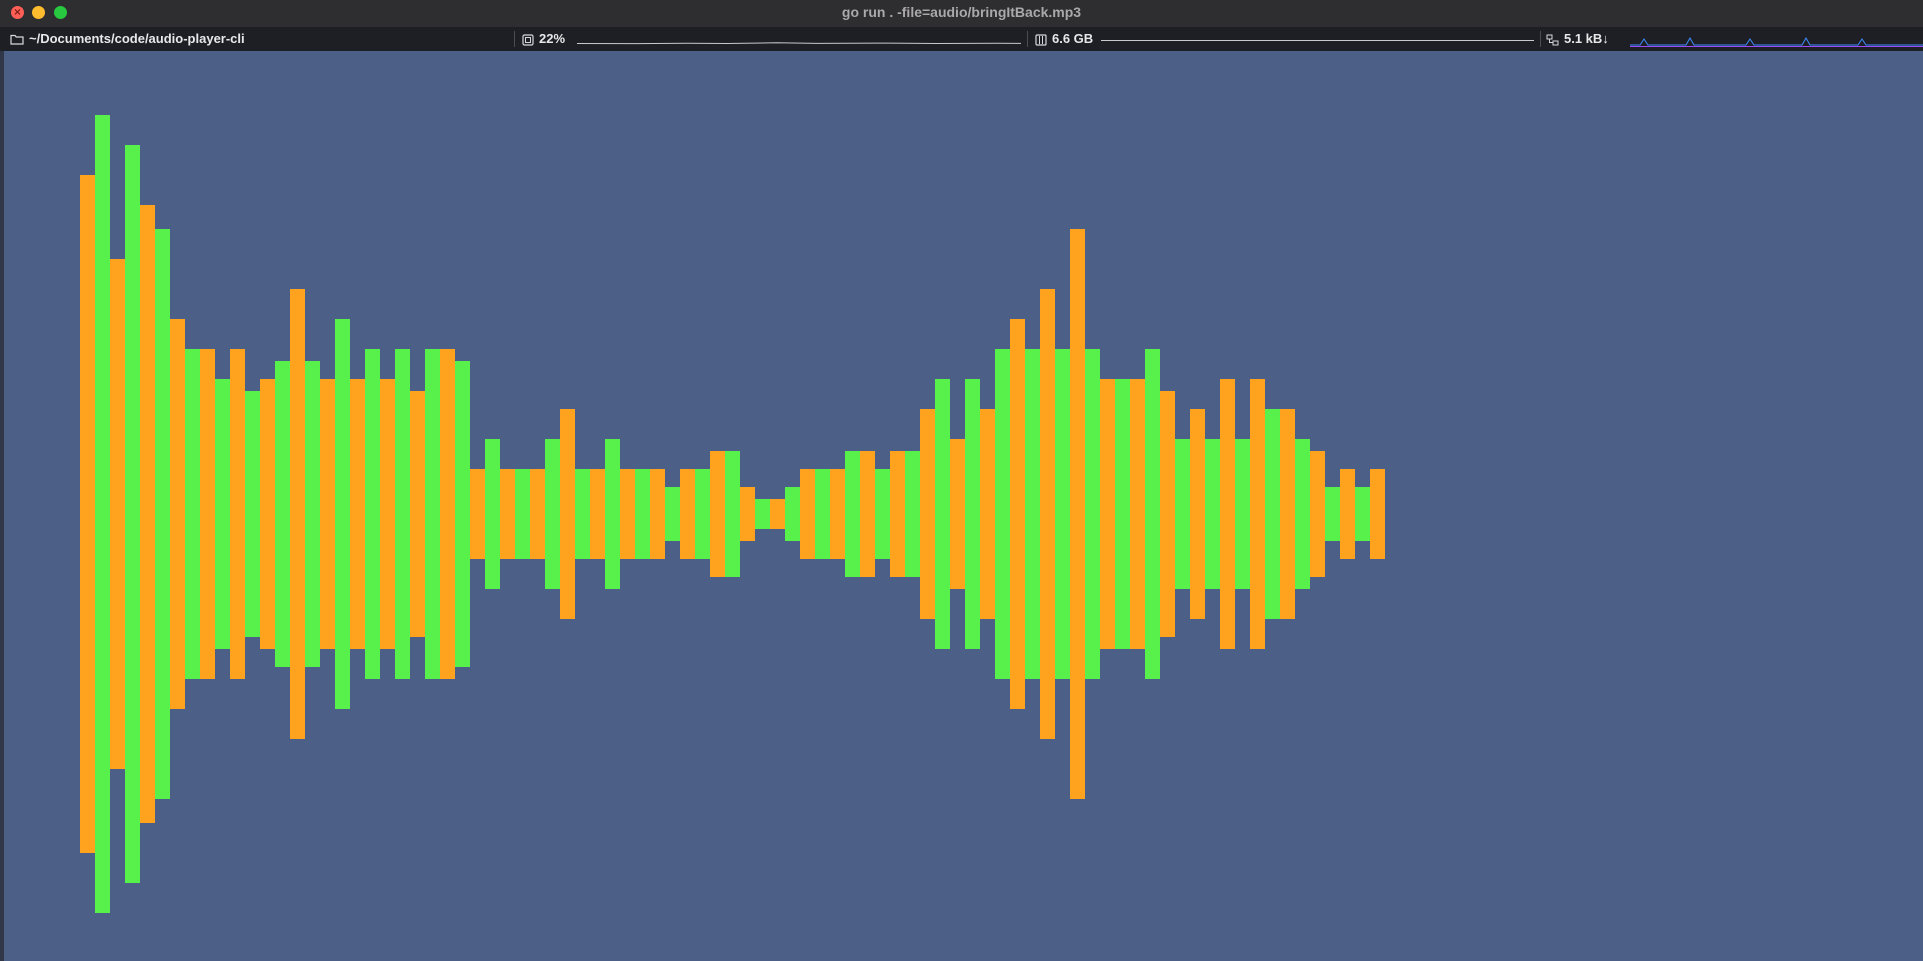 Image resolution: width=1923 pixels, height=961 pixels. Describe the element at coordinates (1586, 38) in the screenshot. I see `network-value: 5.1 kB↓` at that location.